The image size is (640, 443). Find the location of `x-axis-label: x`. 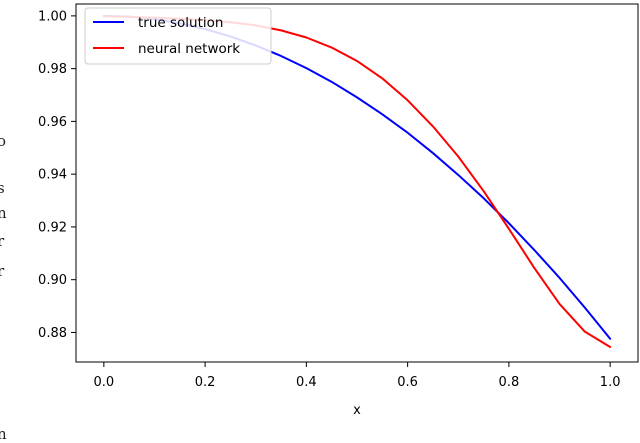

x-axis-label: x is located at coordinates (357, 410).